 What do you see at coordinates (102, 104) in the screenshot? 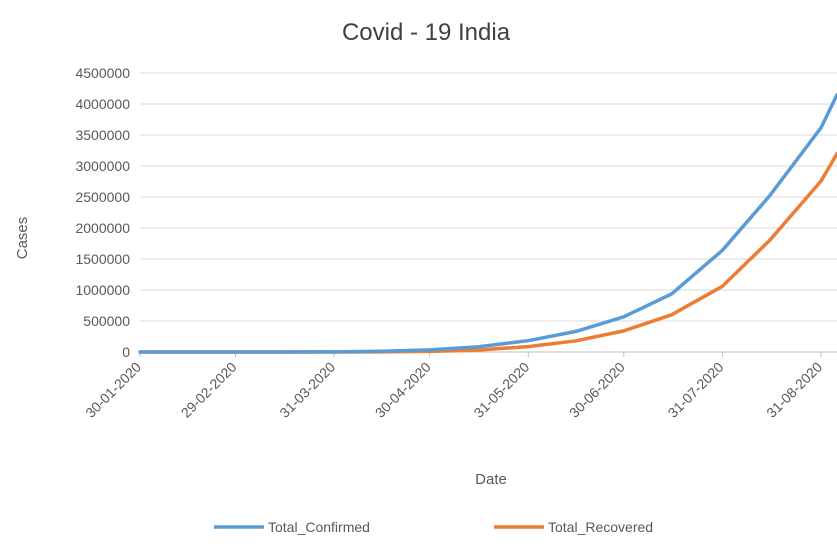
I see `y-tick-label: 4000000` at bounding box center [102, 104].